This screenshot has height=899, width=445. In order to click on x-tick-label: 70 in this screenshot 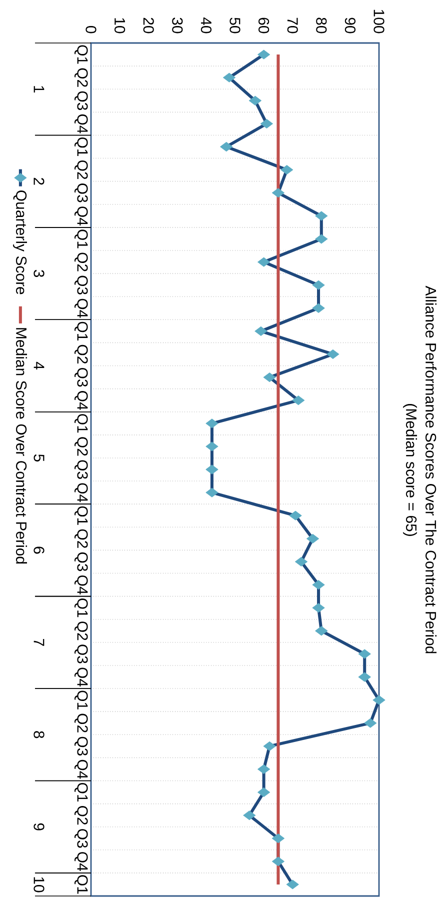, I will do `click(292, 26)`.